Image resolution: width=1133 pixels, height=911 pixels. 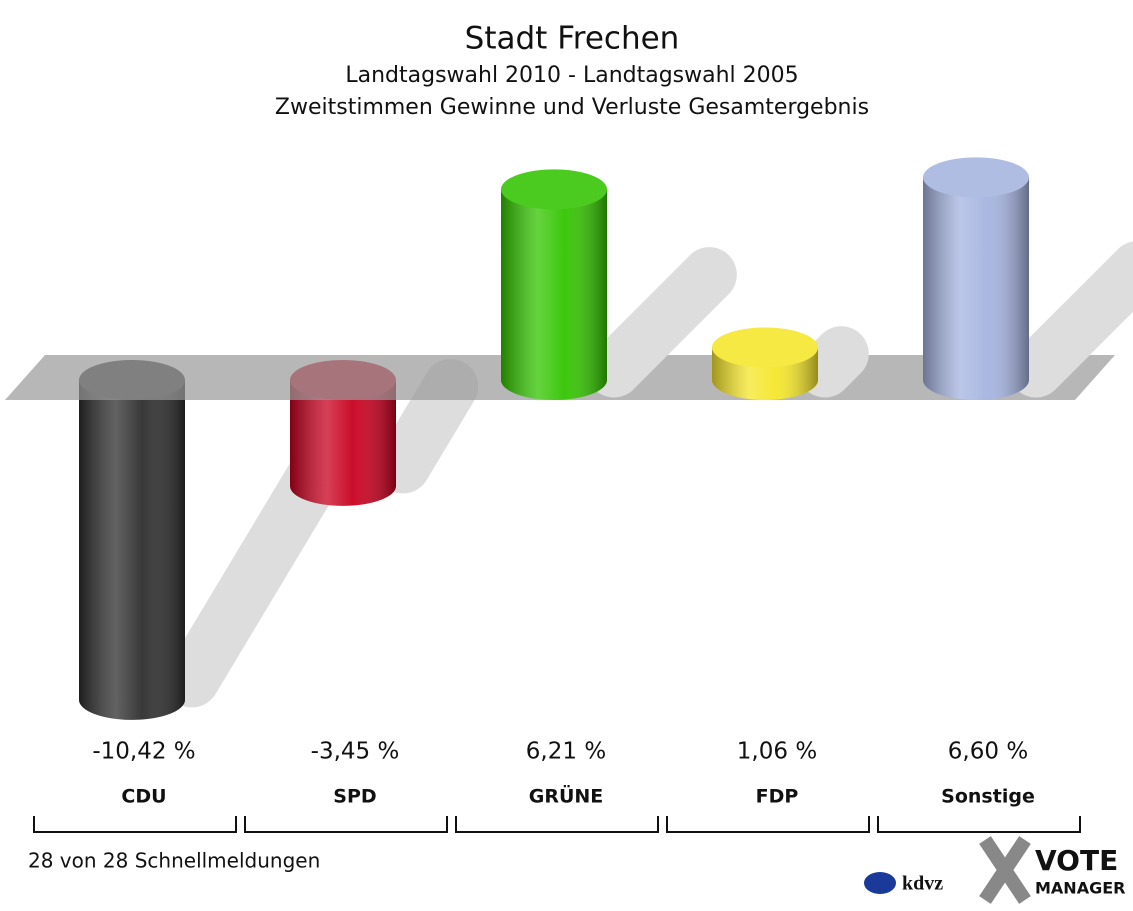 I want to click on value-label: 6,60 %, so click(x=988, y=752).